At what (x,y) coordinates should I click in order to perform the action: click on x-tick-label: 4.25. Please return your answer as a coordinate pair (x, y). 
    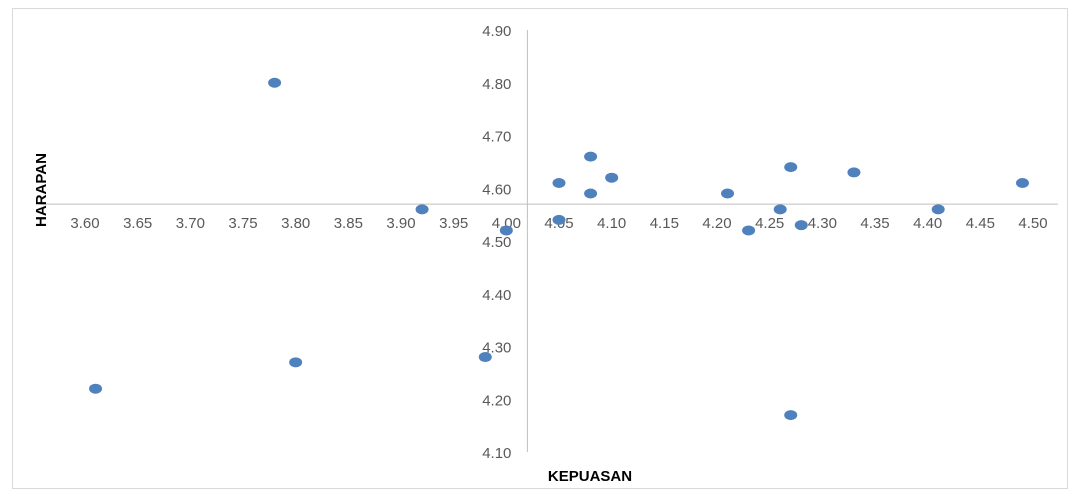
    Looking at the image, I should click on (769, 223).